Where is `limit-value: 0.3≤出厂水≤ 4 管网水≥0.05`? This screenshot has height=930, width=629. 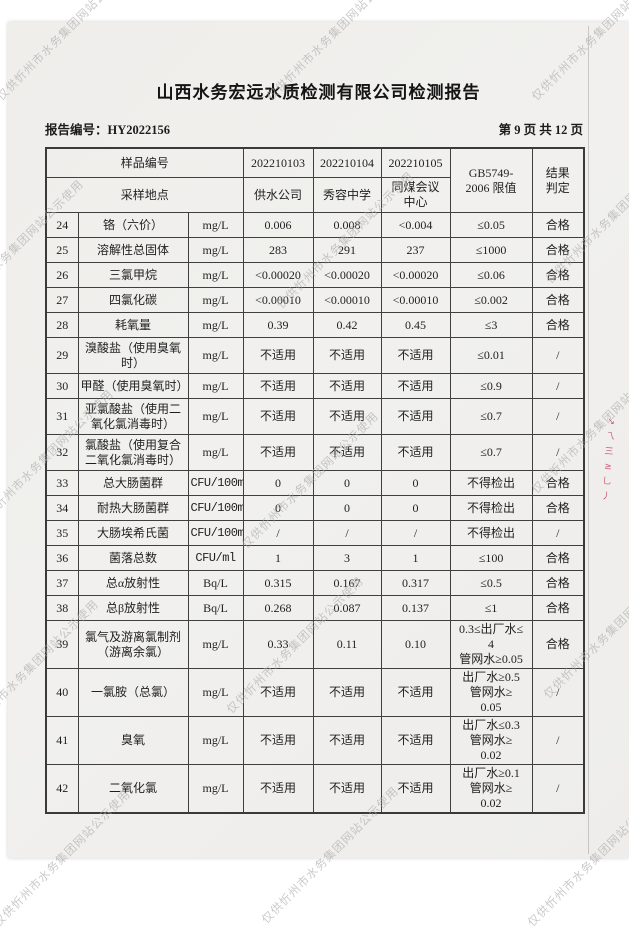
limit-value: 0.3≤出厂水≤ 4 管网水≥0.05 is located at coordinates (491, 644).